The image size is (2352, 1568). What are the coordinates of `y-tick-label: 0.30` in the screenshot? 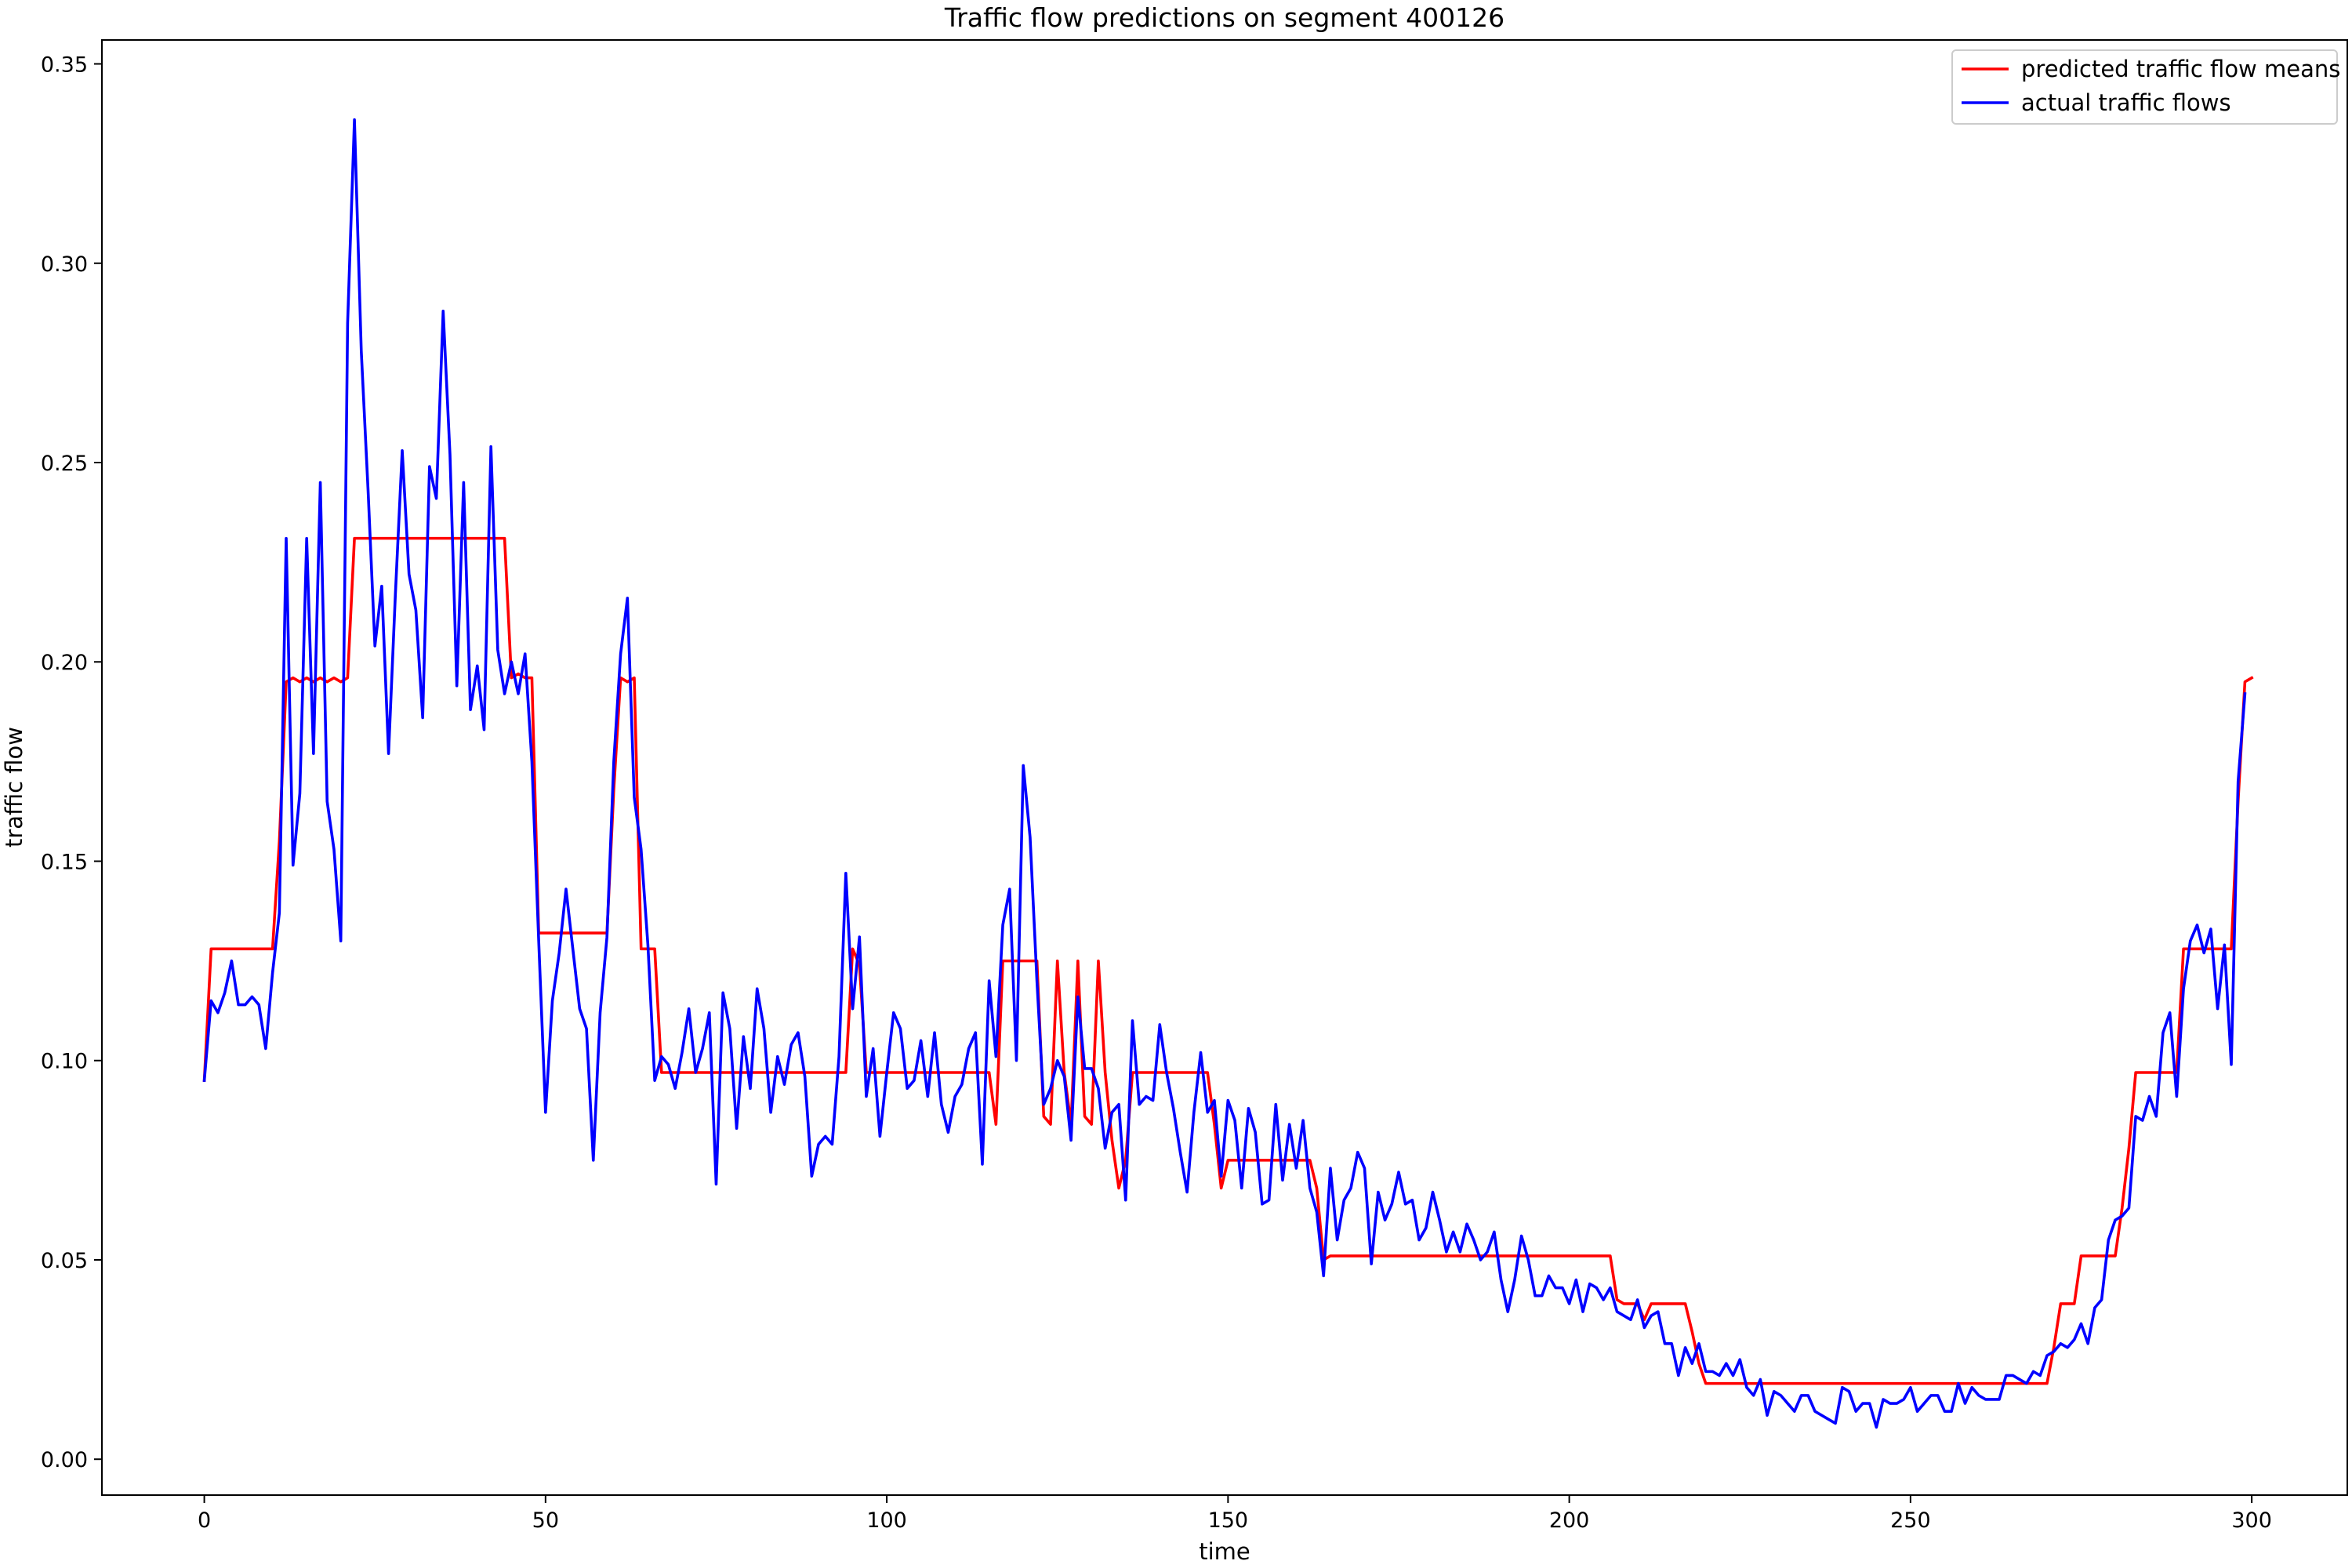 It's located at (64, 264).